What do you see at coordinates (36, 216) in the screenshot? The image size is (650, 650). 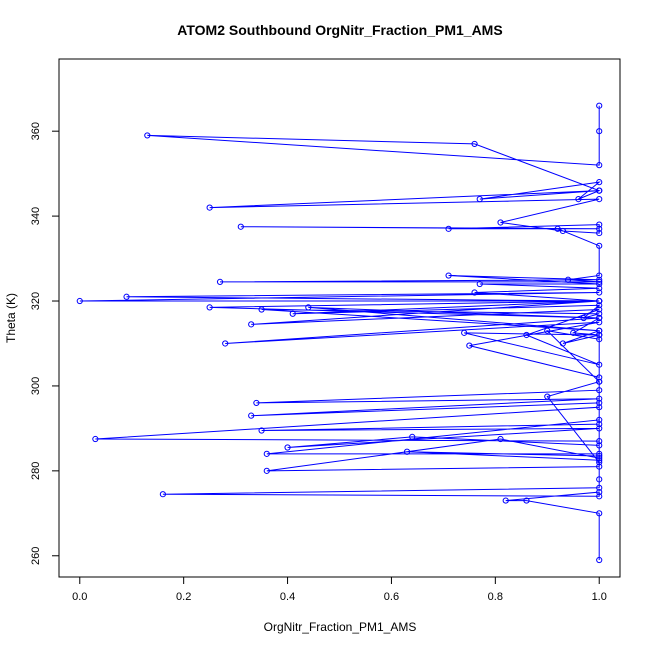 I see `y-tick-label: 340` at bounding box center [36, 216].